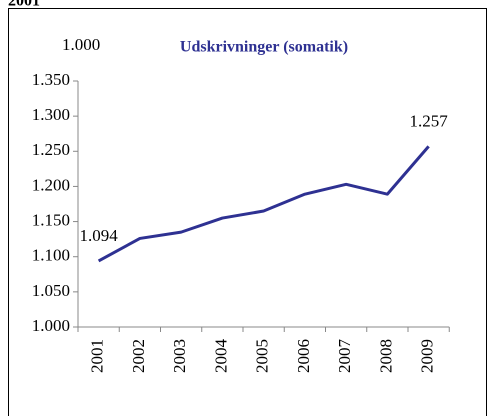  Describe the element at coordinates (429, 120) in the screenshot. I see `data-label: 1.257` at that location.